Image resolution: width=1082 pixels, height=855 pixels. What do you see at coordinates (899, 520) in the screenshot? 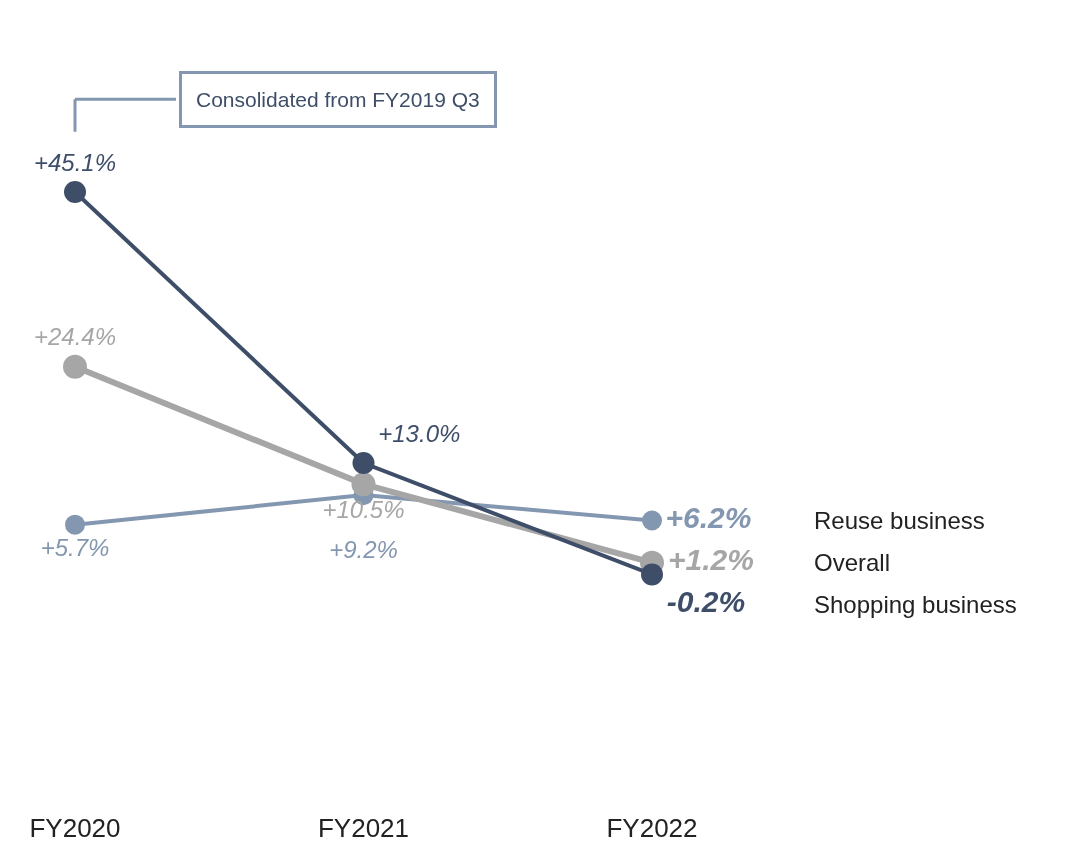
I see `text: Reuse business` at bounding box center [899, 520].